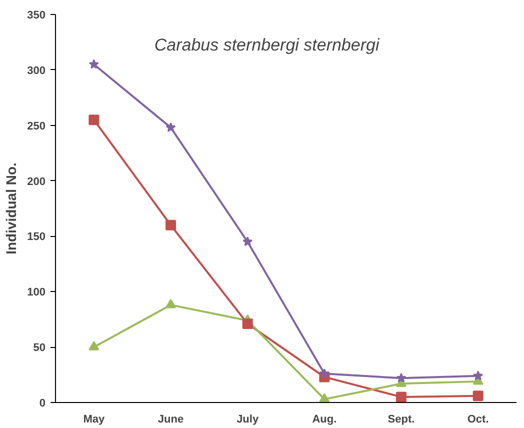 The width and height of the screenshot is (524, 428). I want to click on y-tick-label: 50, so click(39, 348).